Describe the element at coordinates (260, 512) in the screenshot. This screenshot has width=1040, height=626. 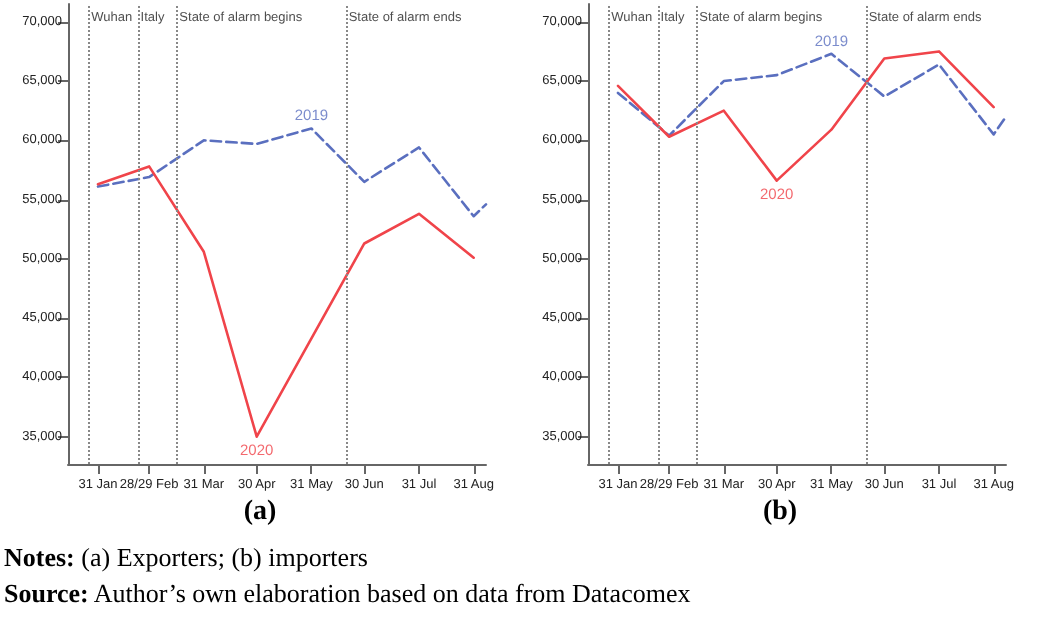
I see `x-axis-title: (a)` at that location.